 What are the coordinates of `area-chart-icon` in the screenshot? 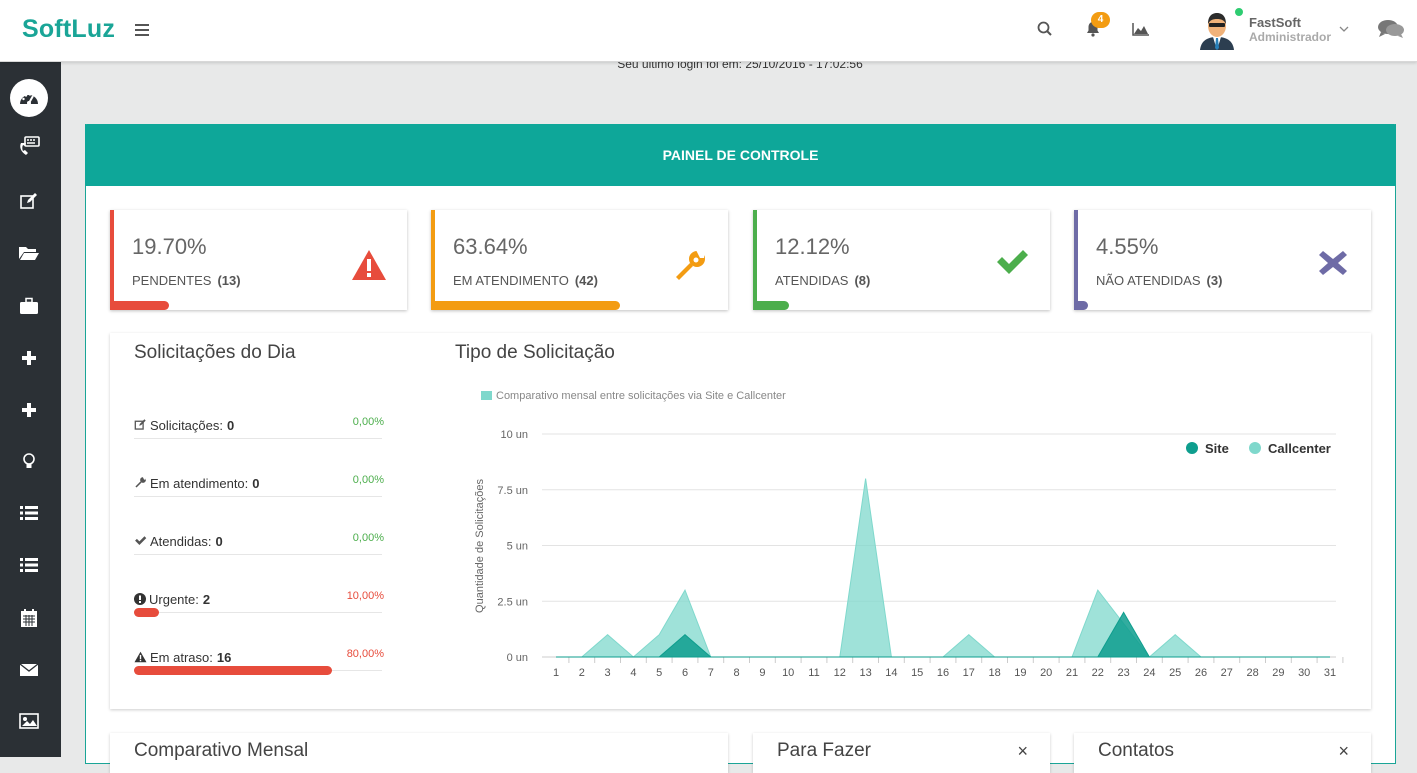 It's located at (1142, 31).